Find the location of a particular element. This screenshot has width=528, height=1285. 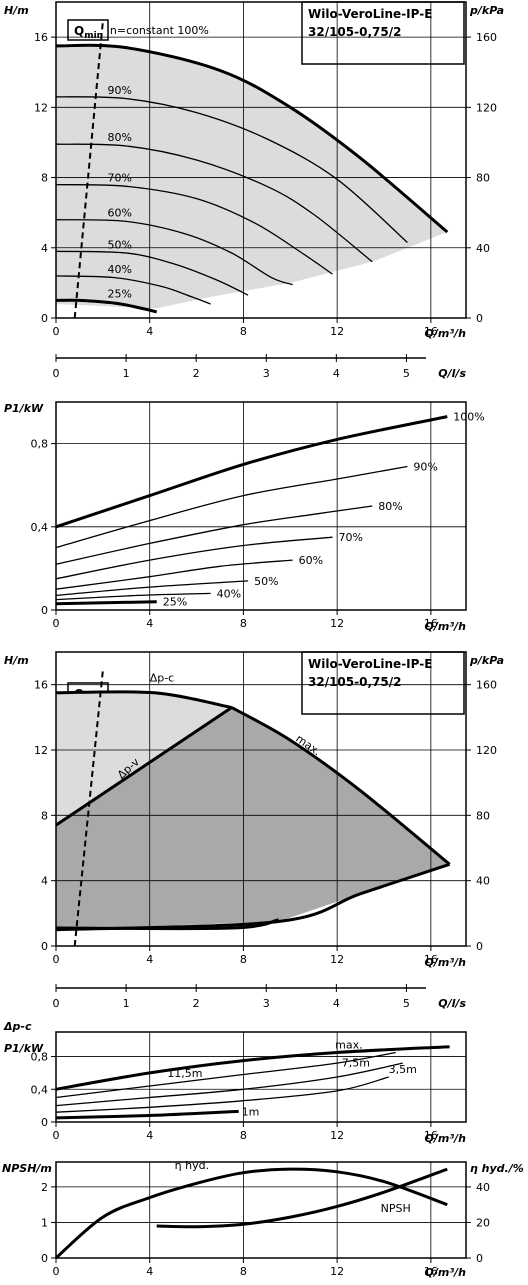

hq2-y2tick-label: 40 is located at coordinates (483, 881).